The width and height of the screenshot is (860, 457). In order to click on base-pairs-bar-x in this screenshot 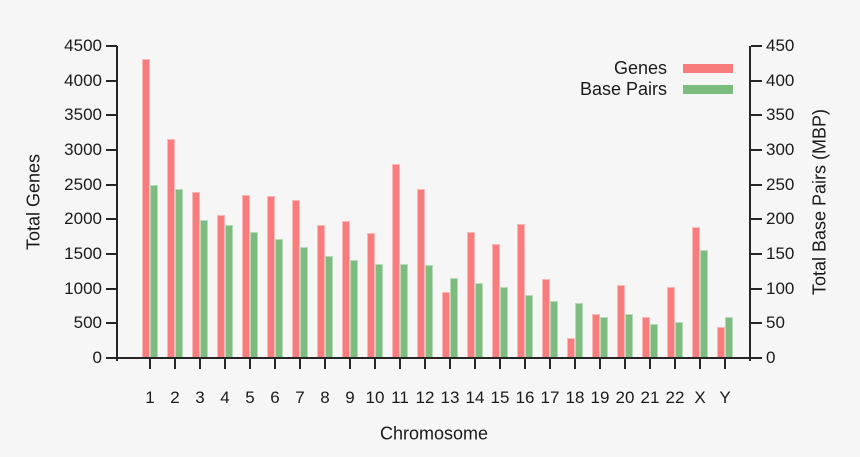, I will do `click(704, 304)`.